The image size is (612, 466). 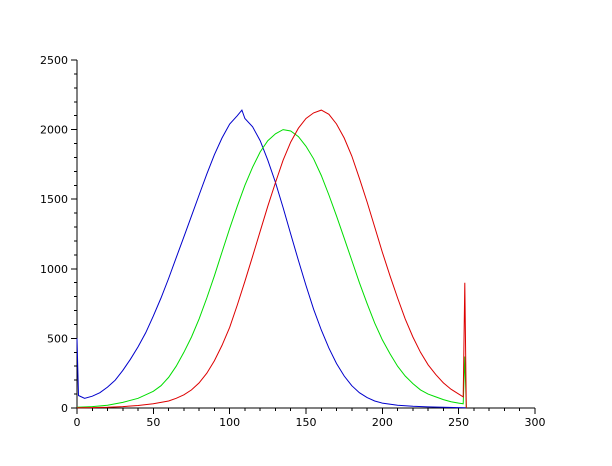 I want to click on x-tick-label: 200, so click(x=382, y=422).